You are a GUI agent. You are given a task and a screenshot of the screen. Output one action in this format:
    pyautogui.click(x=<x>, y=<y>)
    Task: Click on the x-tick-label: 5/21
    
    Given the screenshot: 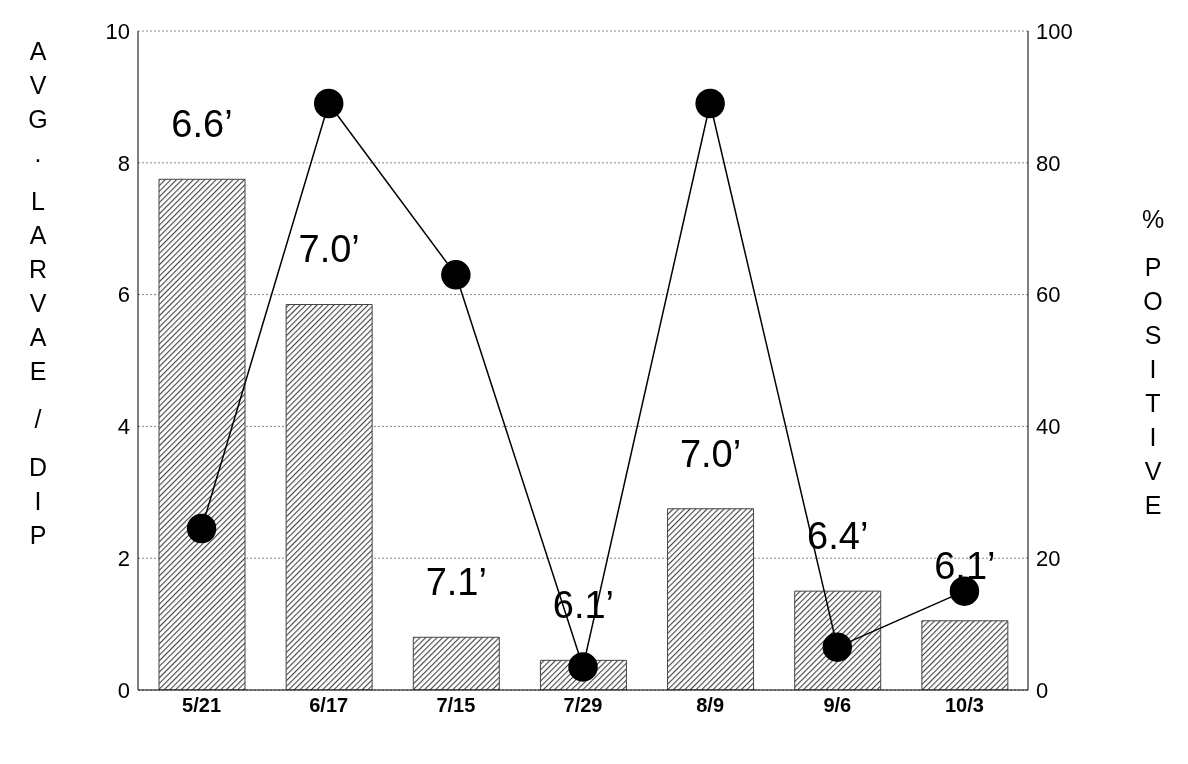 What is the action you would take?
    pyautogui.click(x=202, y=705)
    